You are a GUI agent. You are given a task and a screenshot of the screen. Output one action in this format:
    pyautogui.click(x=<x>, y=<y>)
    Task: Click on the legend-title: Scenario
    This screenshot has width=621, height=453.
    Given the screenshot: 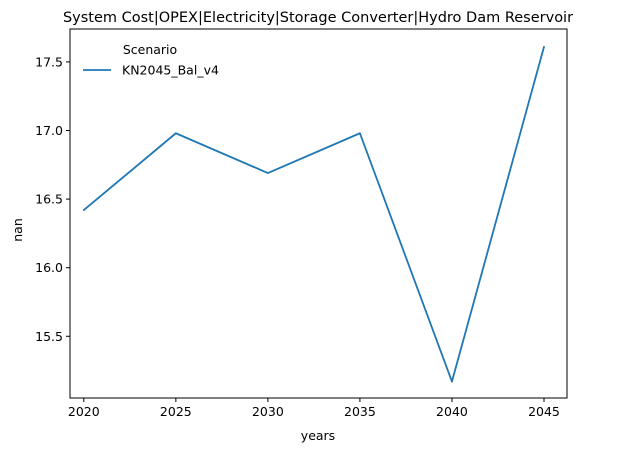 What is the action you would take?
    pyautogui.click(x=150, y=49)
    